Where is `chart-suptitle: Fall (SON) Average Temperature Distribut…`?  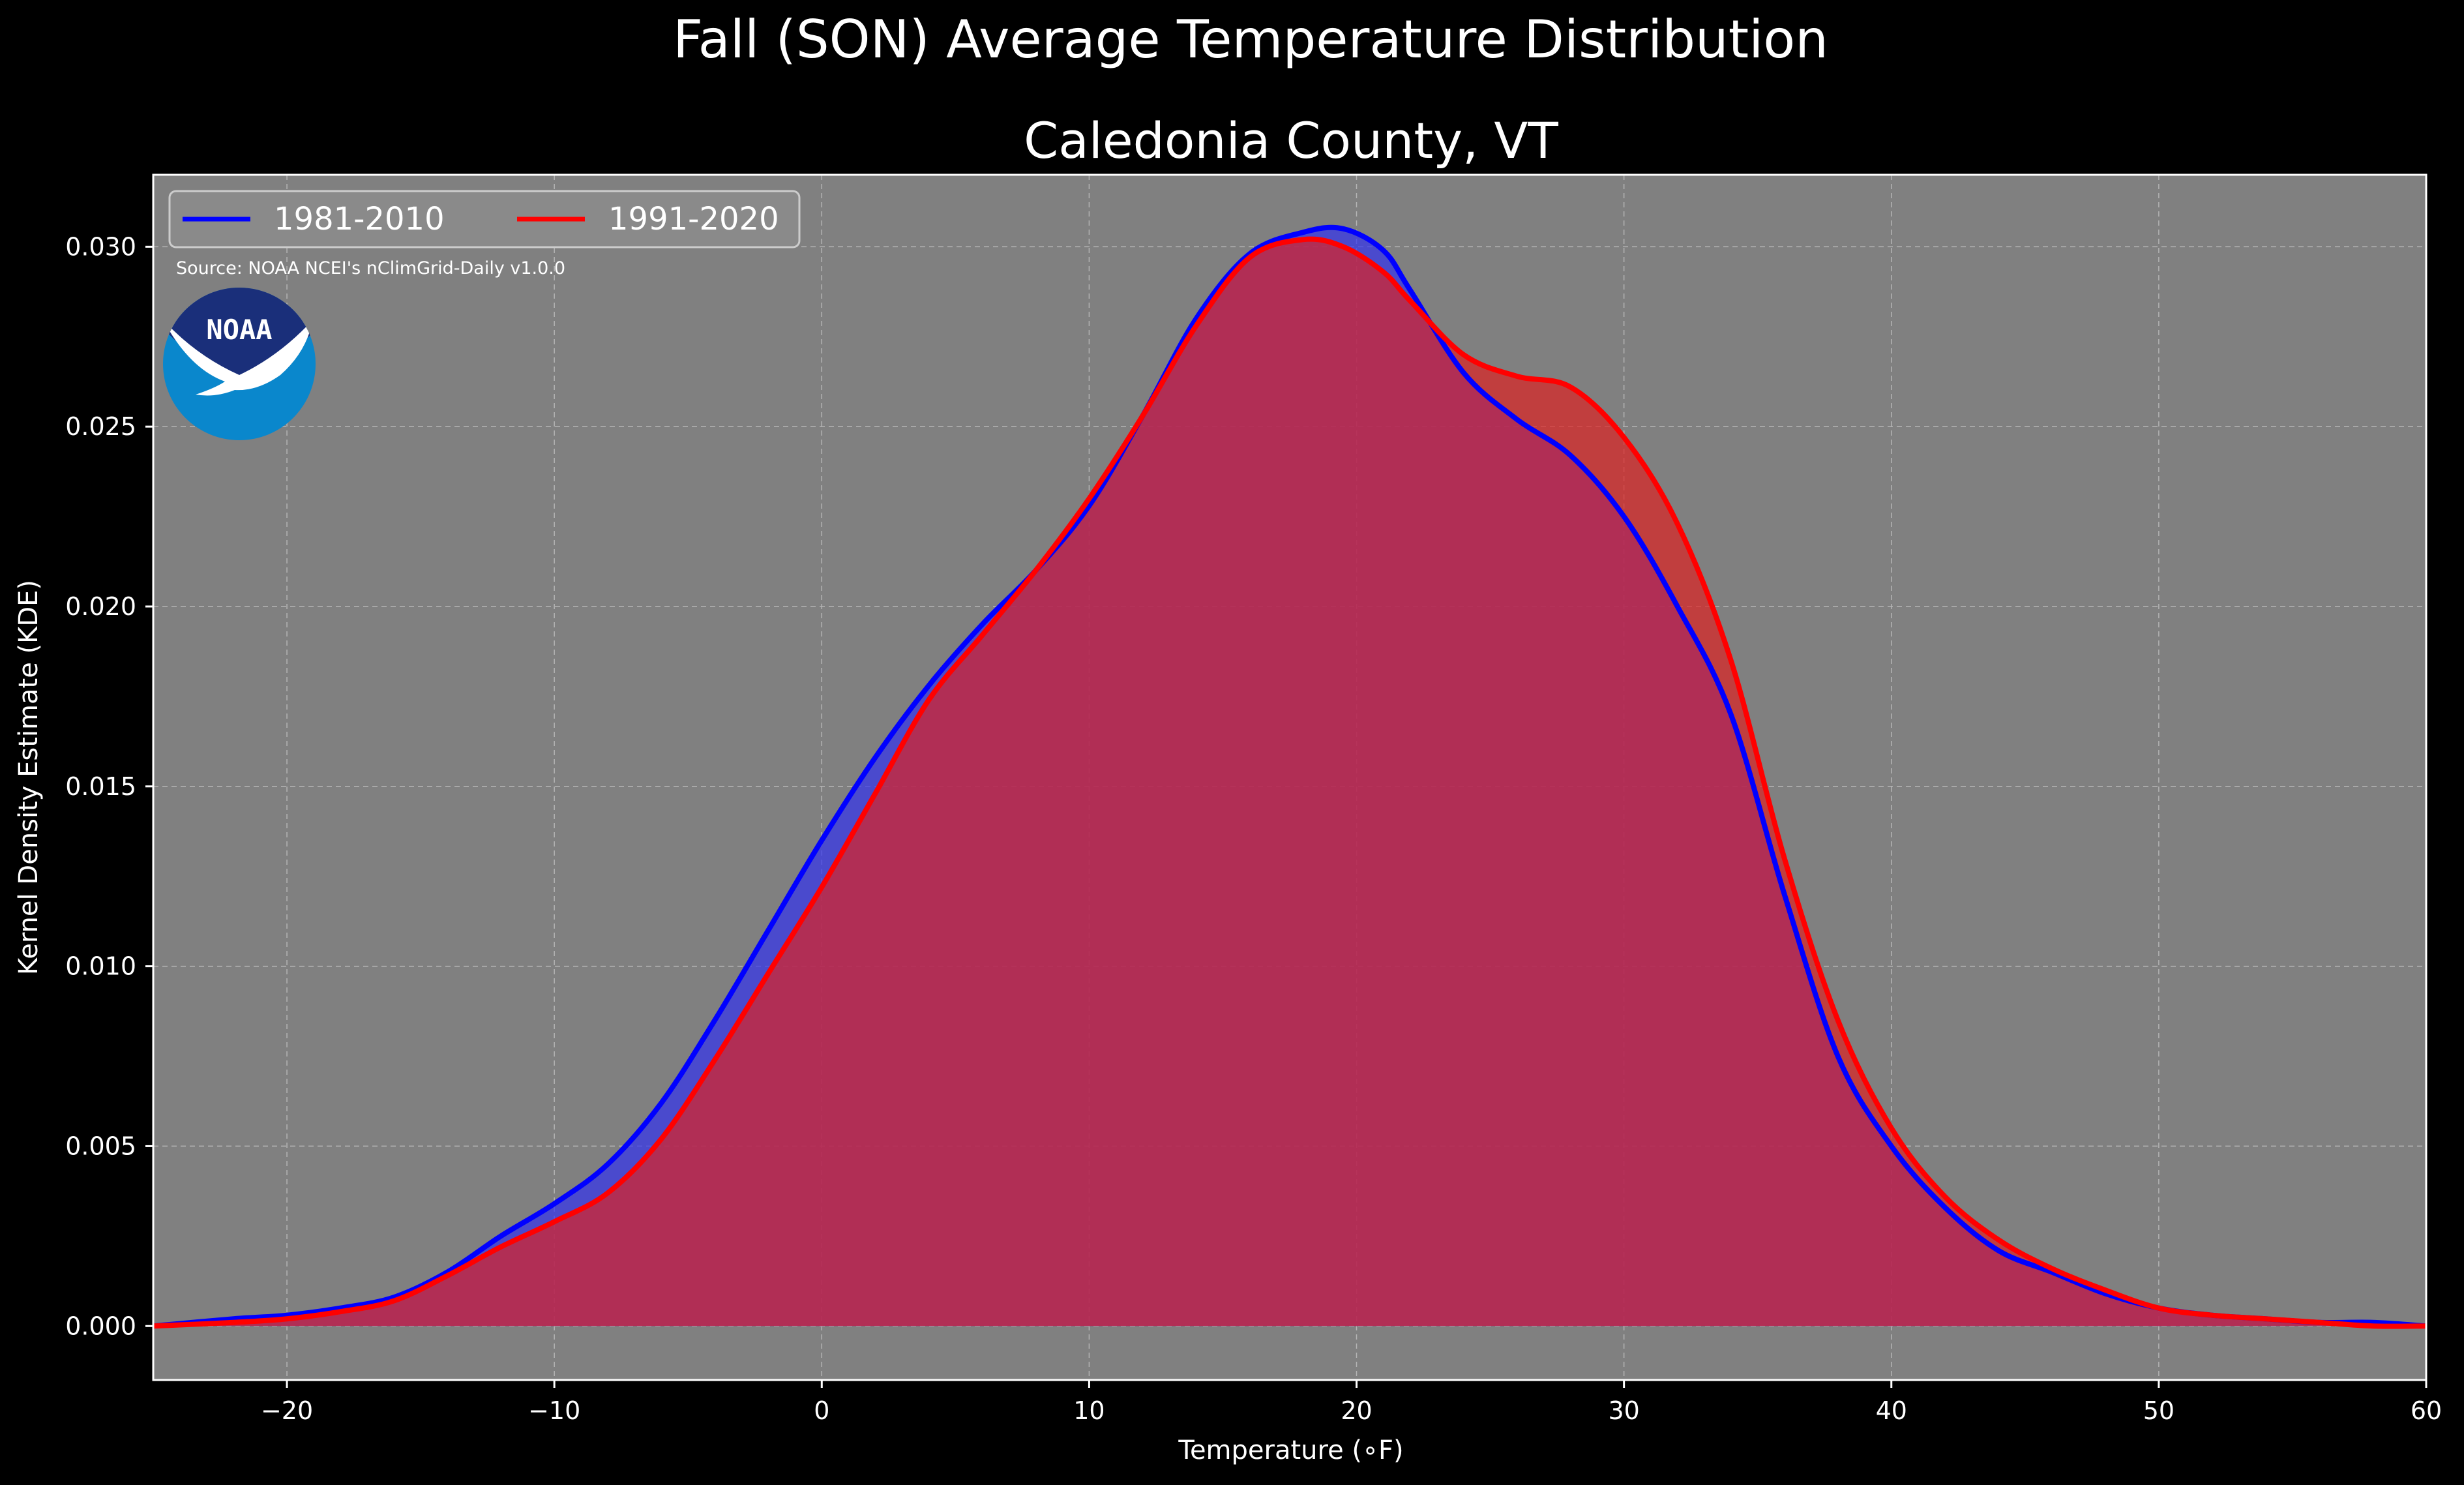
chart-suptitle: Fall (SON) Average Temperature Distribut… is located at coordinates (1250, 39).